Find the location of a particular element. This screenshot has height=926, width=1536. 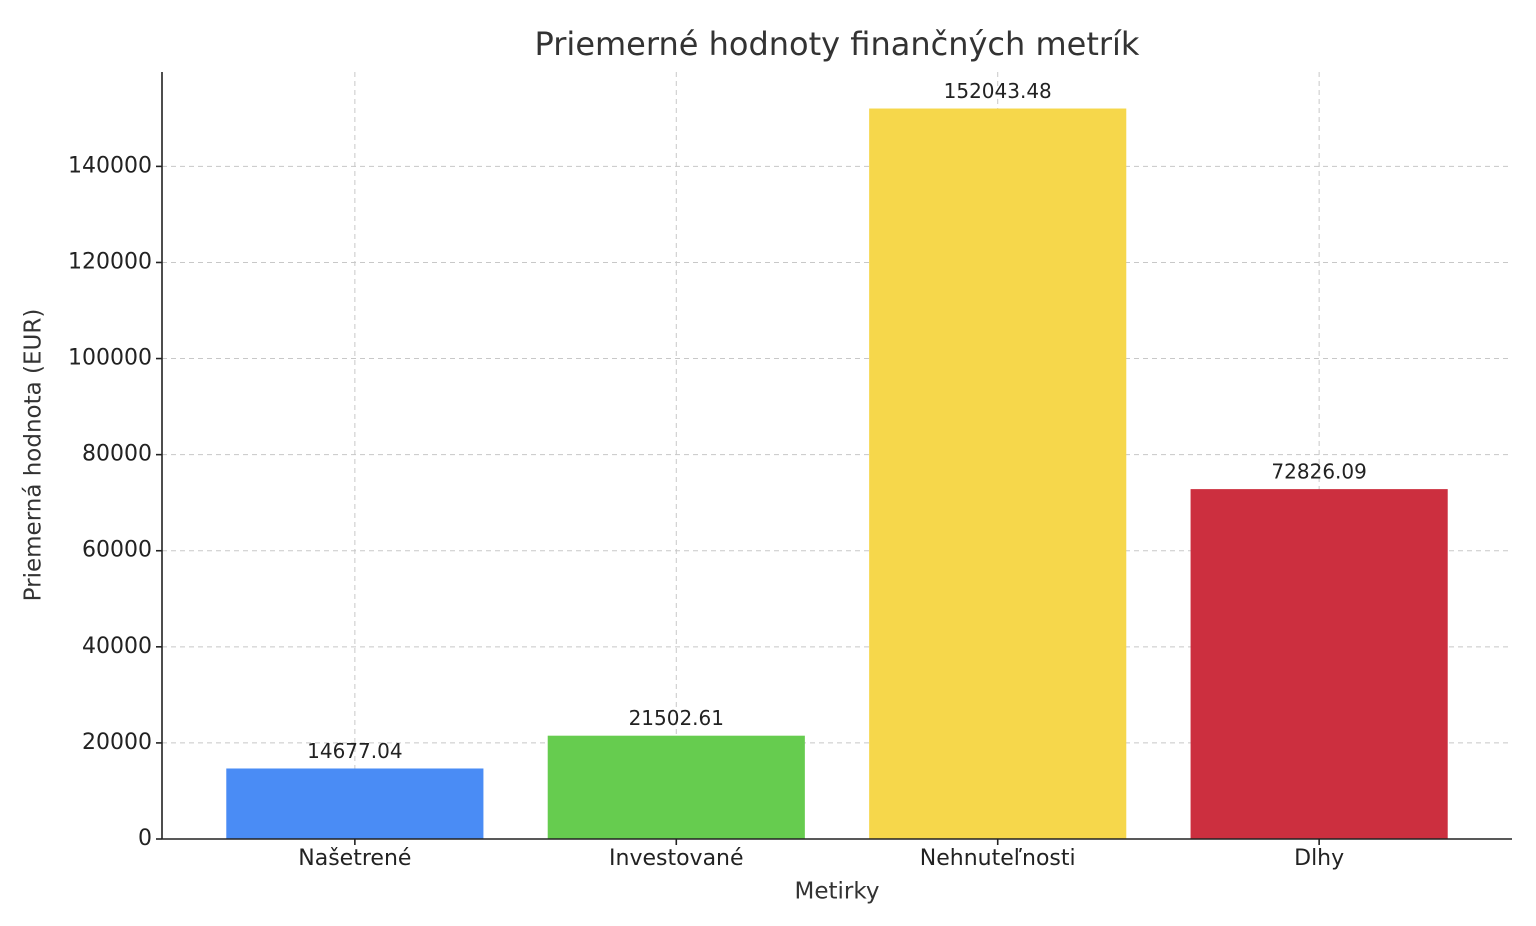

y-tick-label: 140000 is located at coordinates (110, 165).